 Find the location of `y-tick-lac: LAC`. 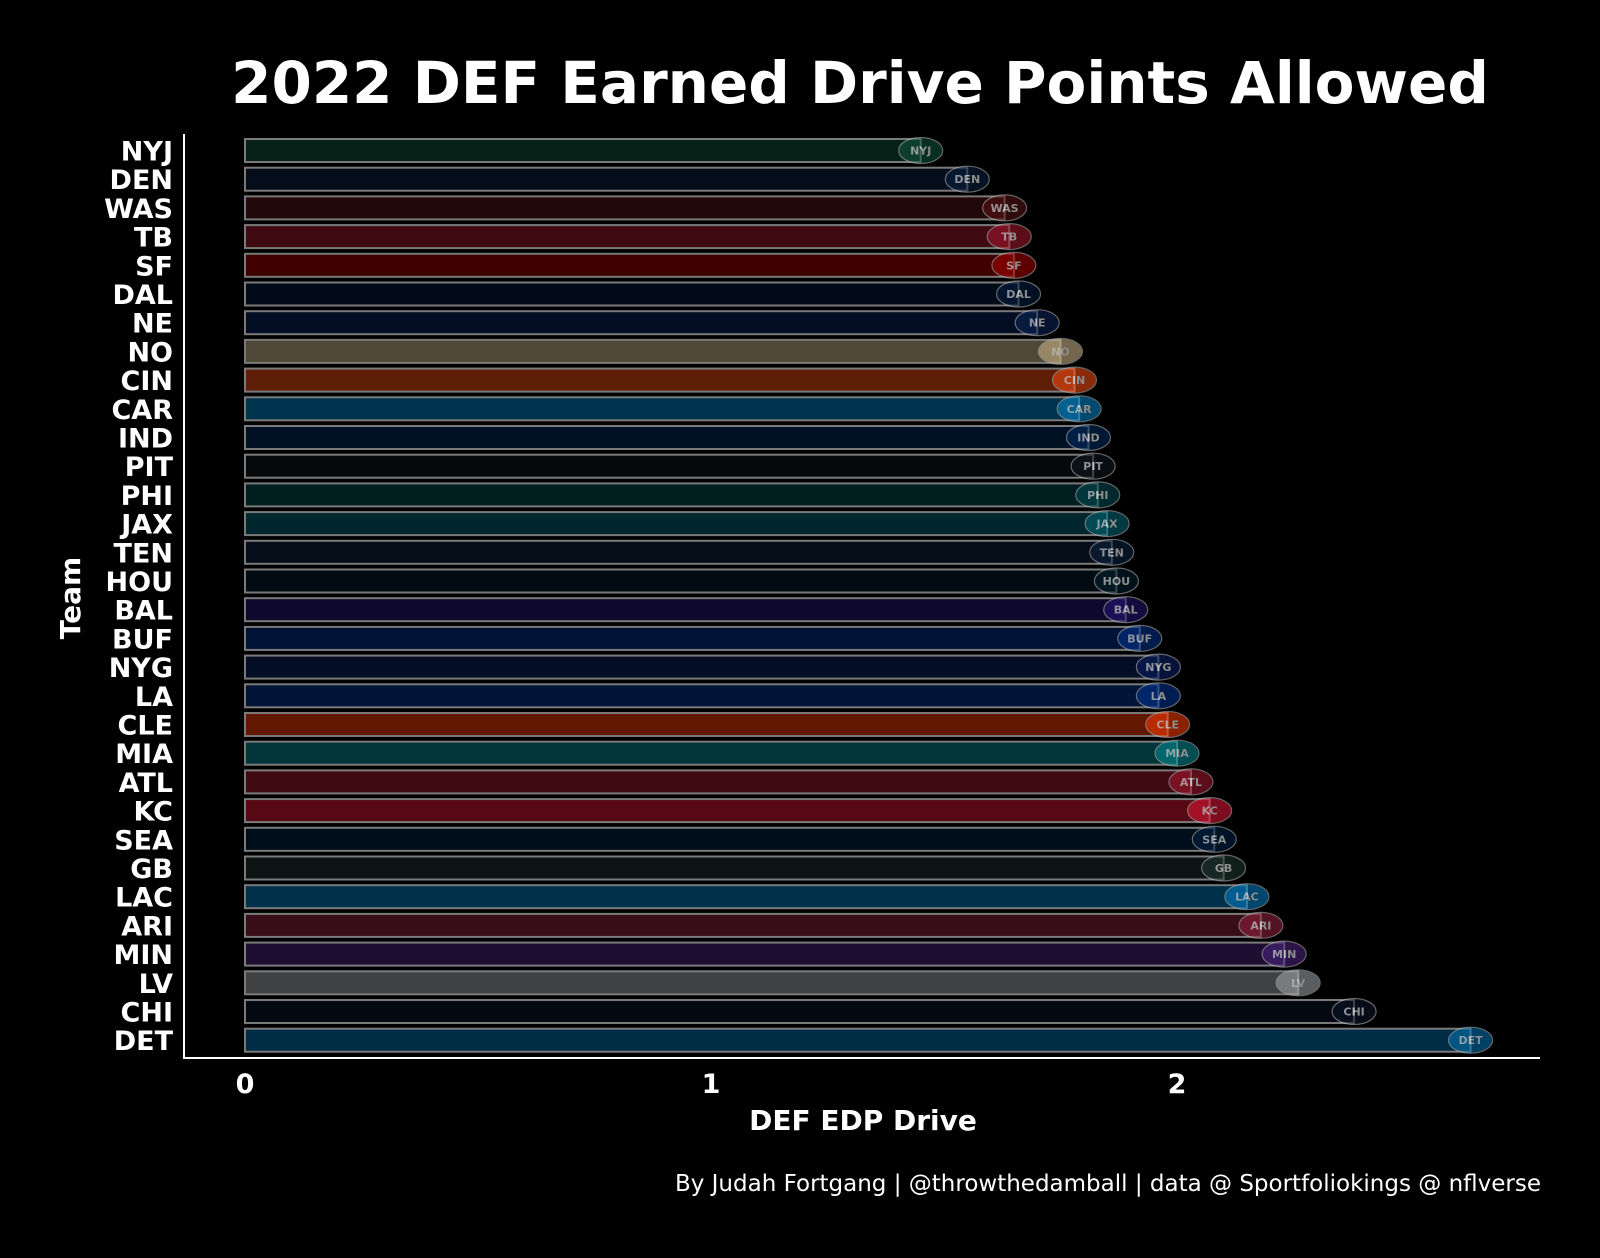

y-tick-lac: LAC is located at coordinates (144, 898).